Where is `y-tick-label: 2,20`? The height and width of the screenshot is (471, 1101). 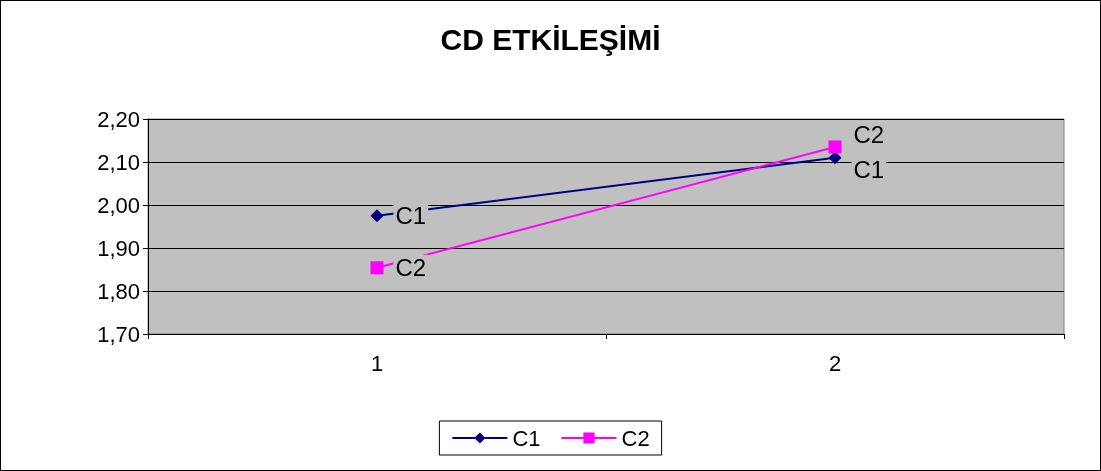 y-tick-label: 2,20 is located at coordinates (118, 119).